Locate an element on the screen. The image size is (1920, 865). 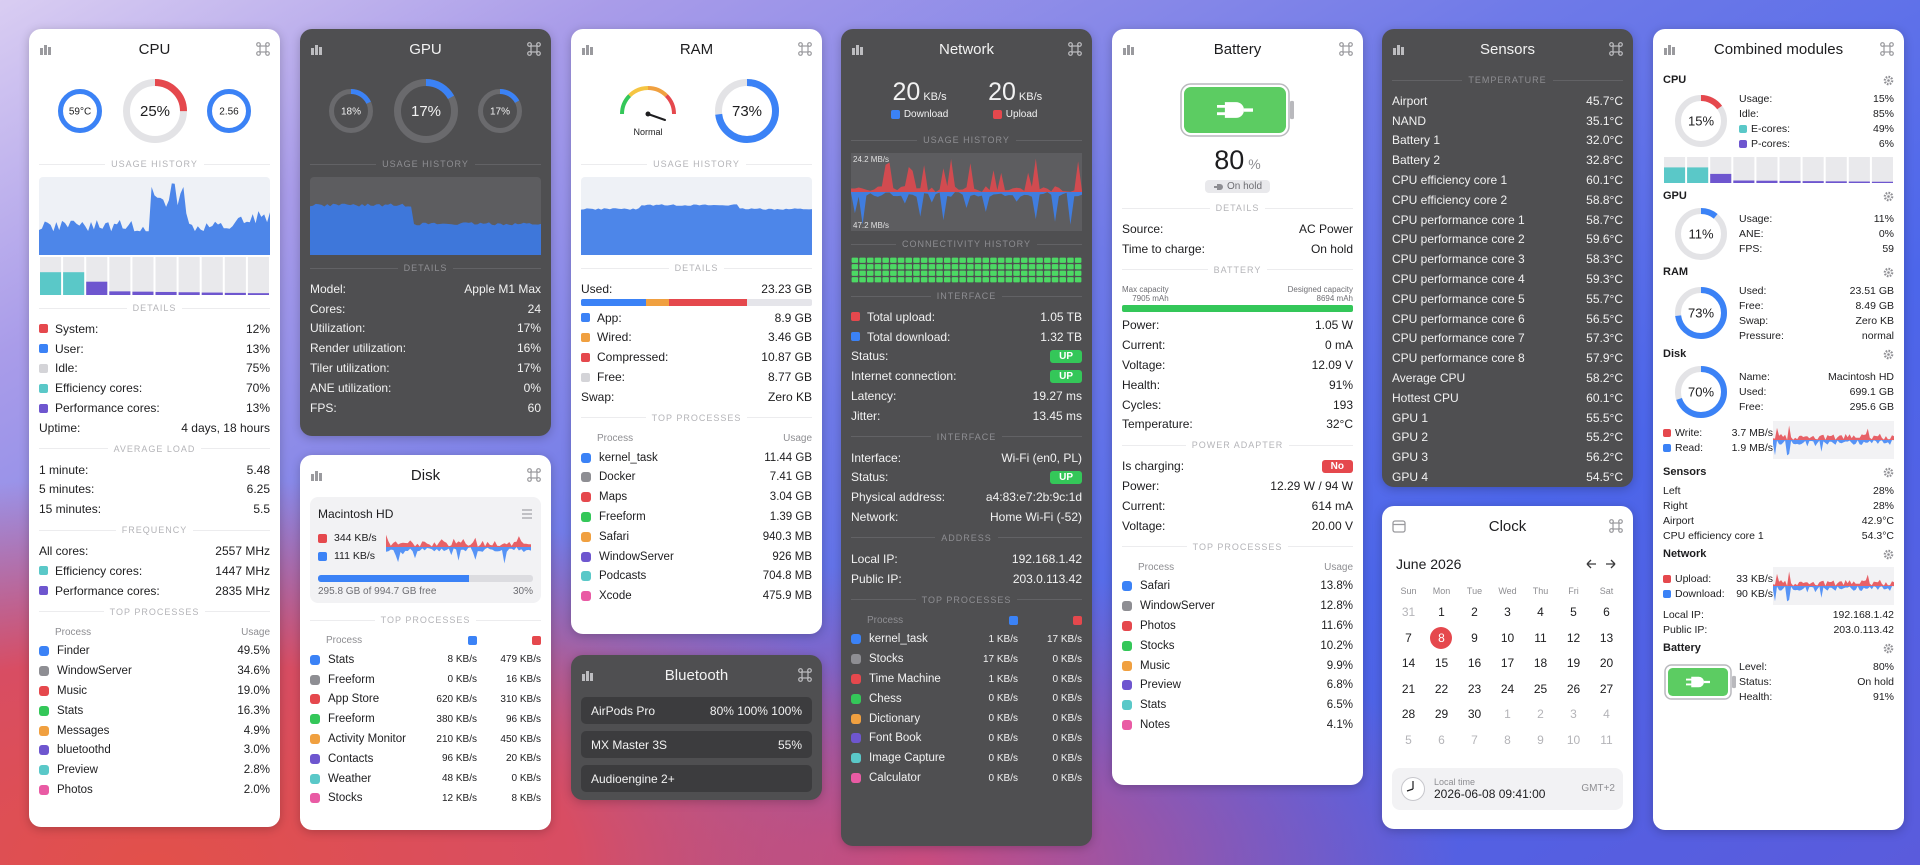
calendar-day: 14 is located at coordinates (1408, 663).